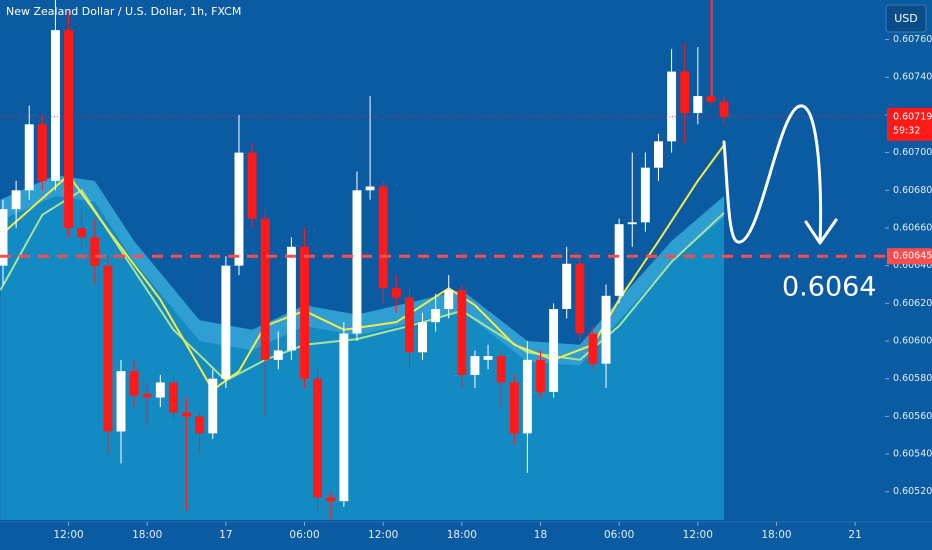 This screenshot has height=550, width=932. Describe the element at coordinates (908, 275) in the screenshot. I see `price-axis` at that location.